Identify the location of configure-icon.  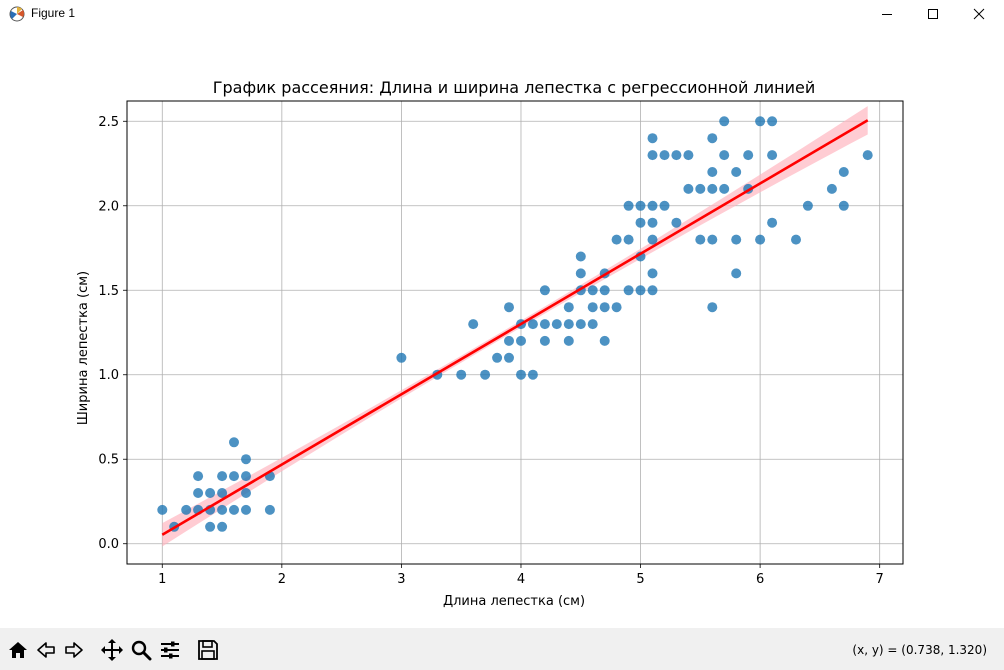
(170, 650).